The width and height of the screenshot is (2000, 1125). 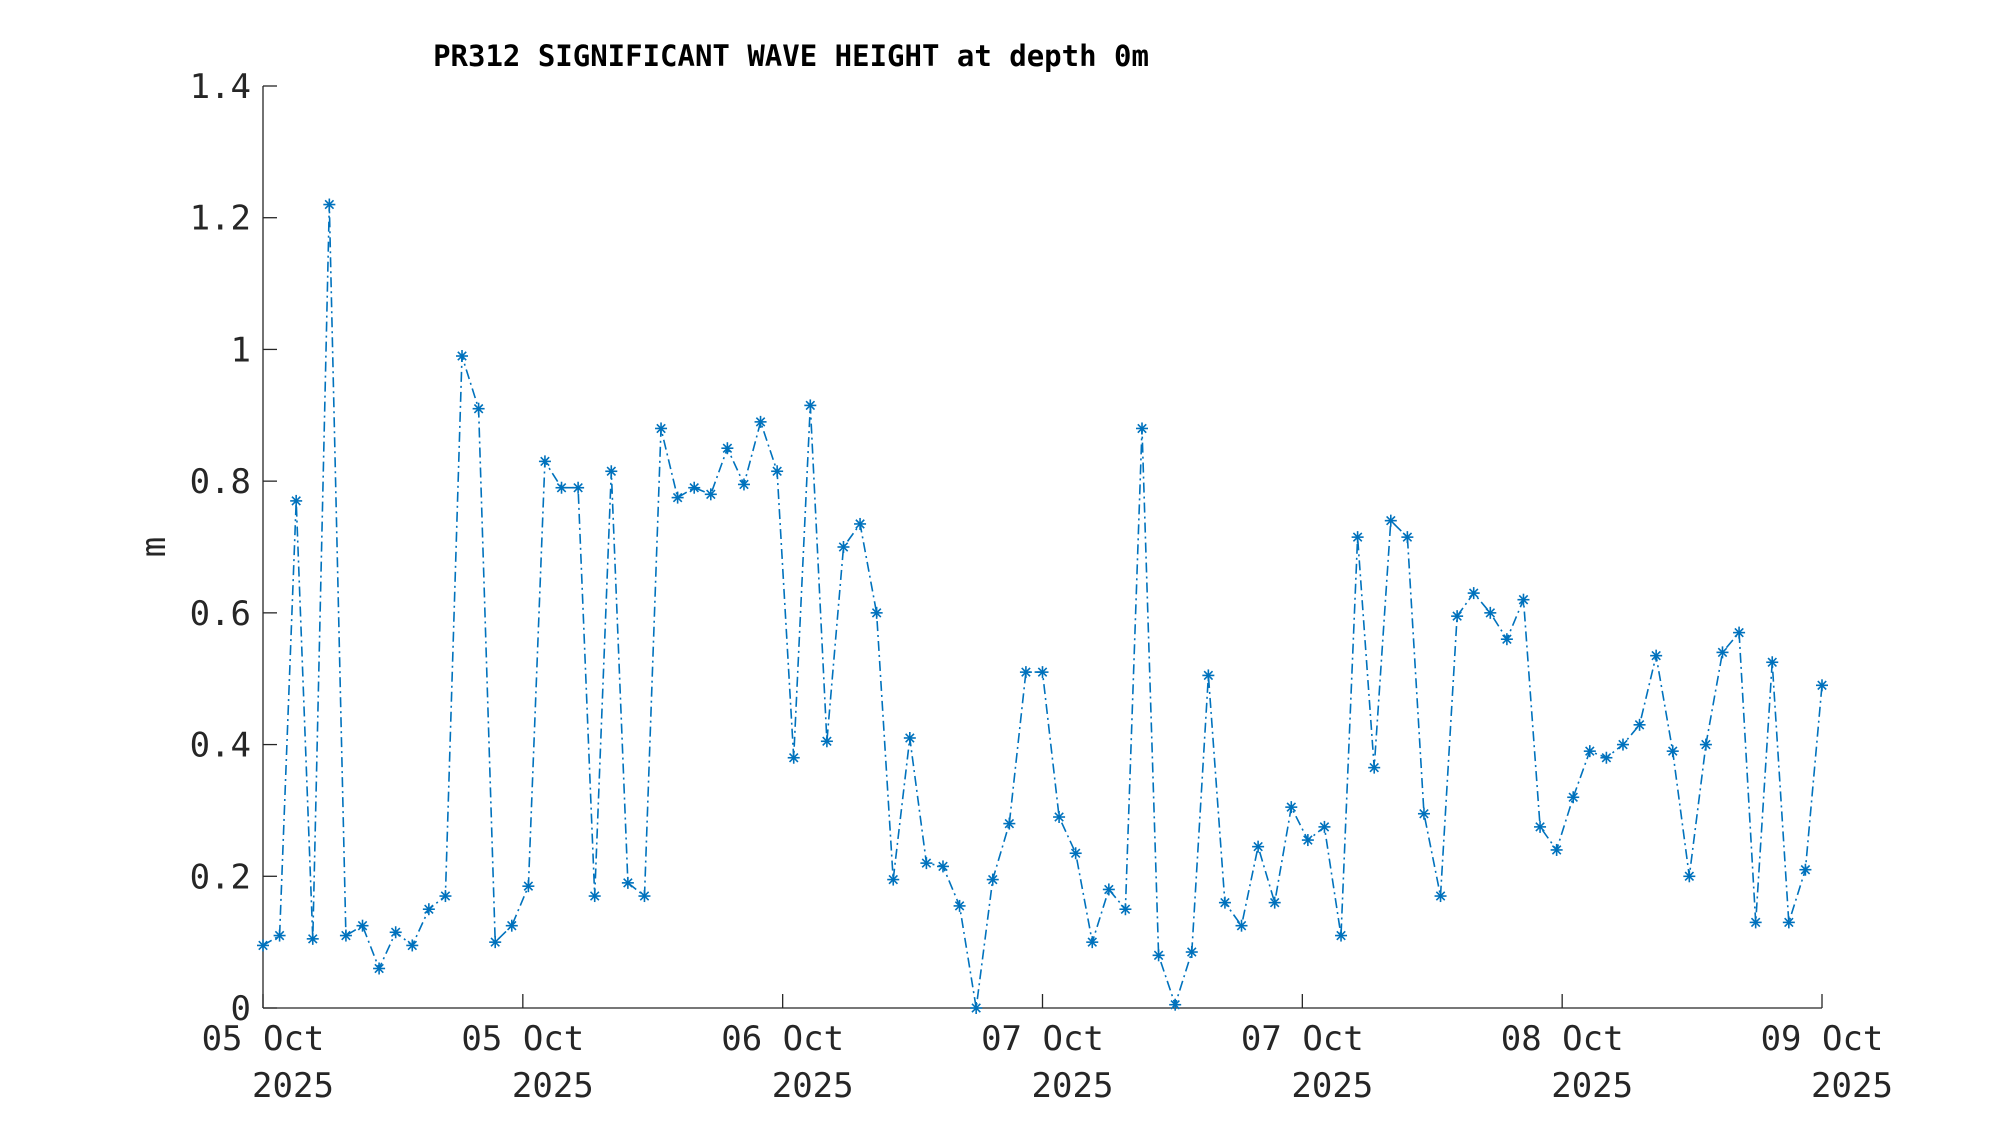 What do you see at coordinates (220, 87) in the screenshot?
I see `y-tick-label: 1.4` at bounding box center [220, 87].